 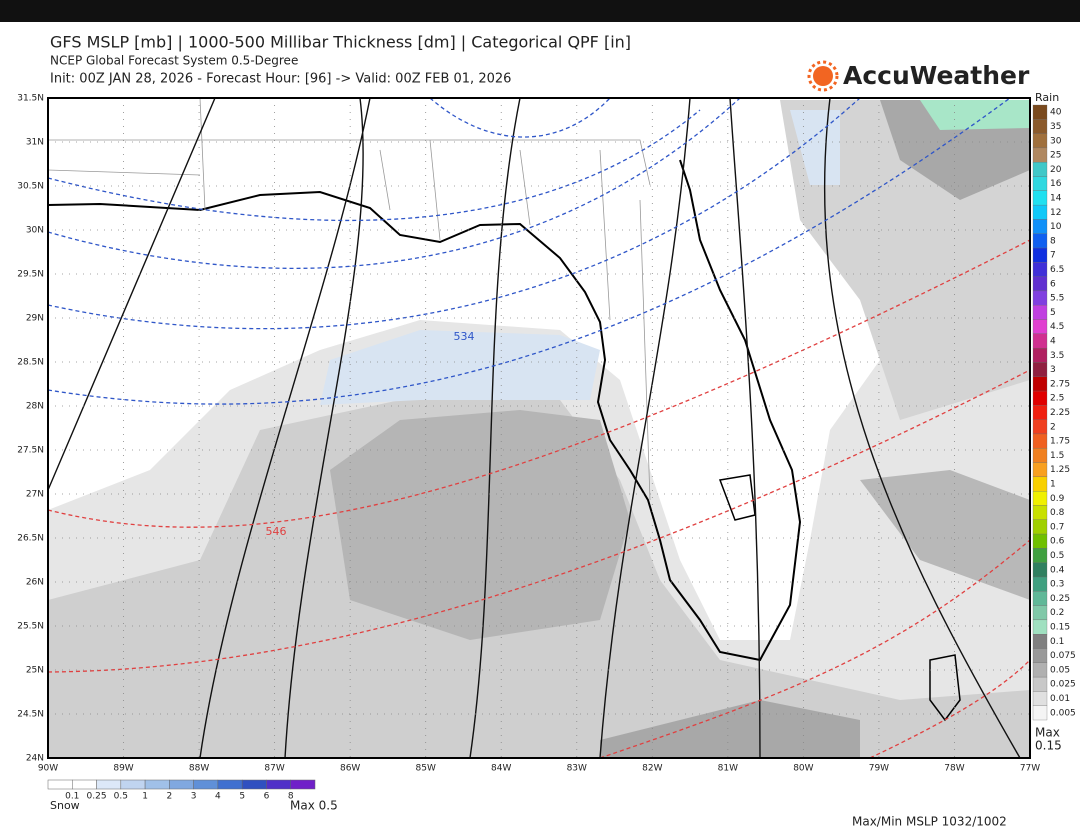 What do you see at coordinates (1057, 570) in the screenshot?
I see `rain-label: 0.4` at bounding box center [1057, 570].